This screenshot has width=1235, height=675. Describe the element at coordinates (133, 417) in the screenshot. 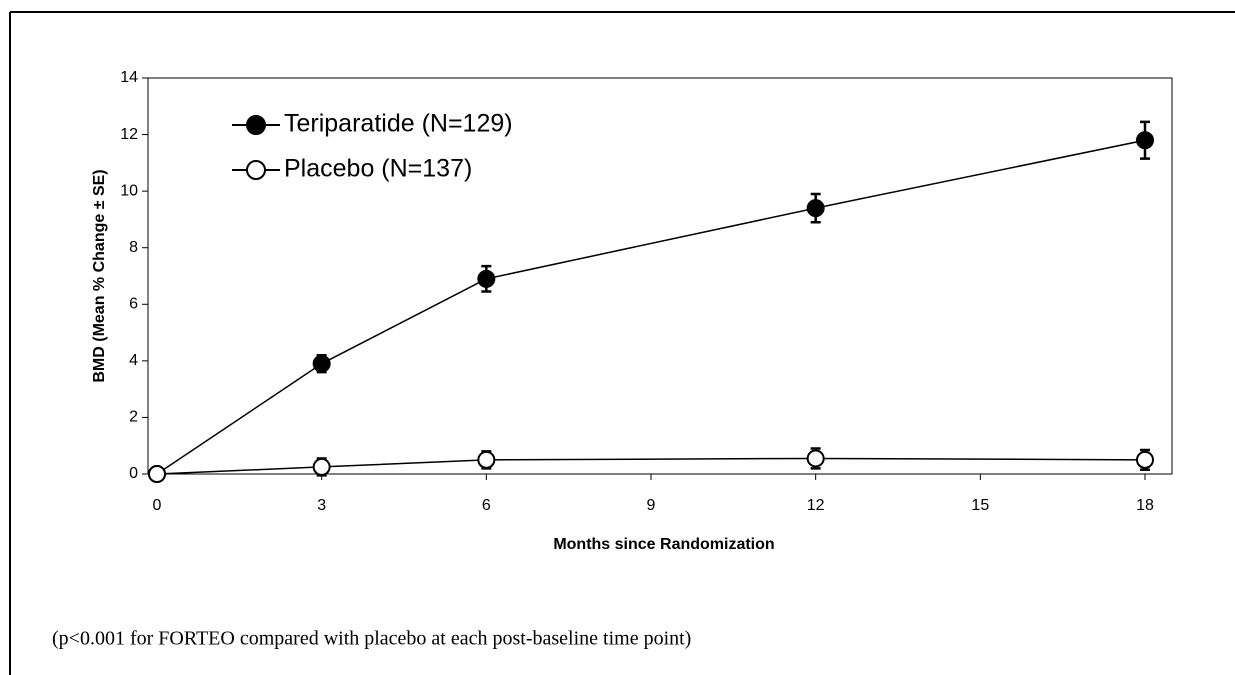

I see `y-tick-label: 2` at that location.